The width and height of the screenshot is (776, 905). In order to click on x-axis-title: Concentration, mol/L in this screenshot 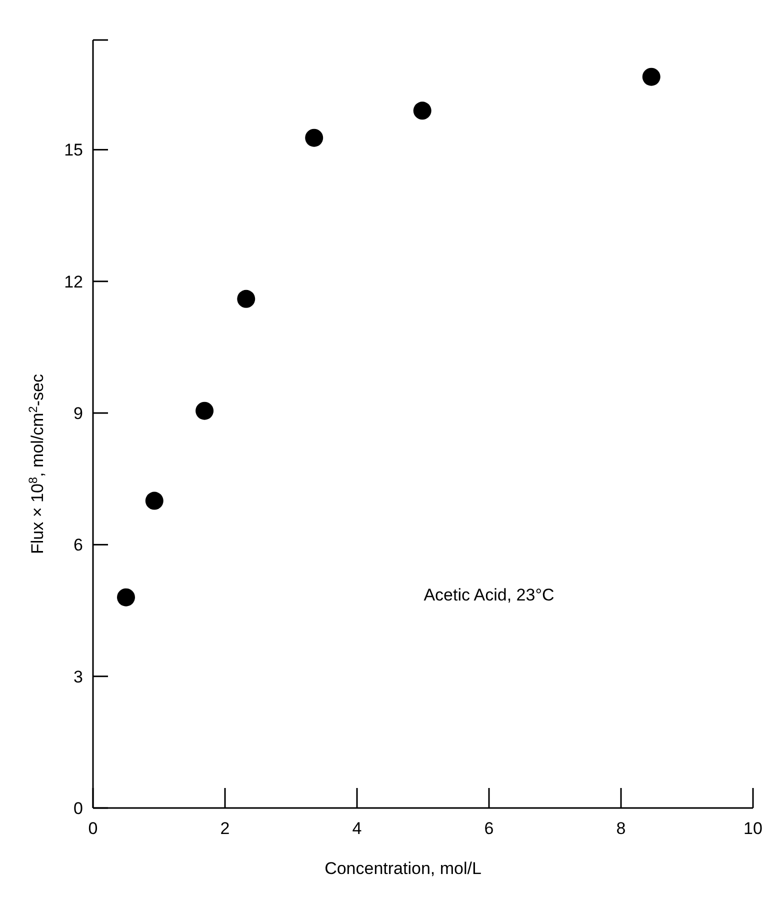, I will do `click(403, 868)`.